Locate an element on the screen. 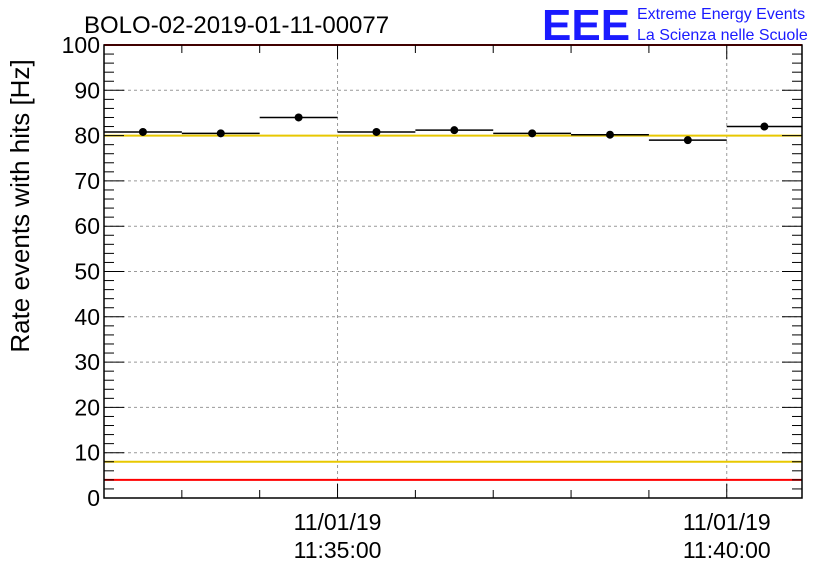  y-tick-label: 70 is located at coordinates (87, 181).